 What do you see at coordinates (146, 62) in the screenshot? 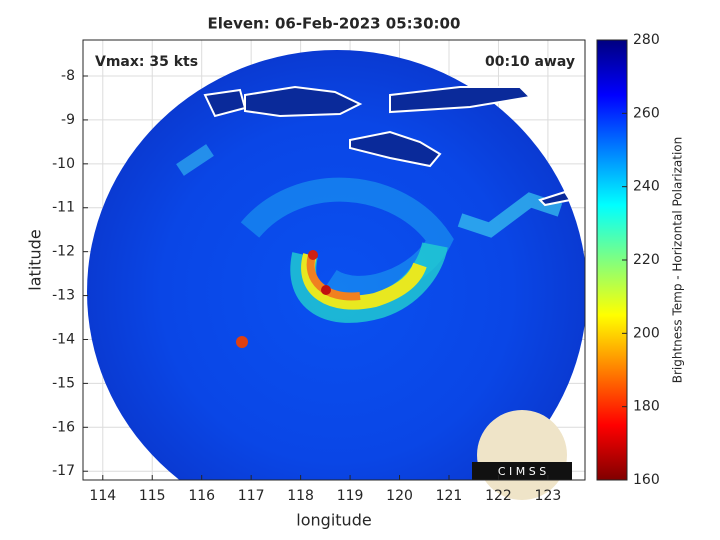
I see `annotation: Vmax: 35 kts` at bounding box center [146, 62].